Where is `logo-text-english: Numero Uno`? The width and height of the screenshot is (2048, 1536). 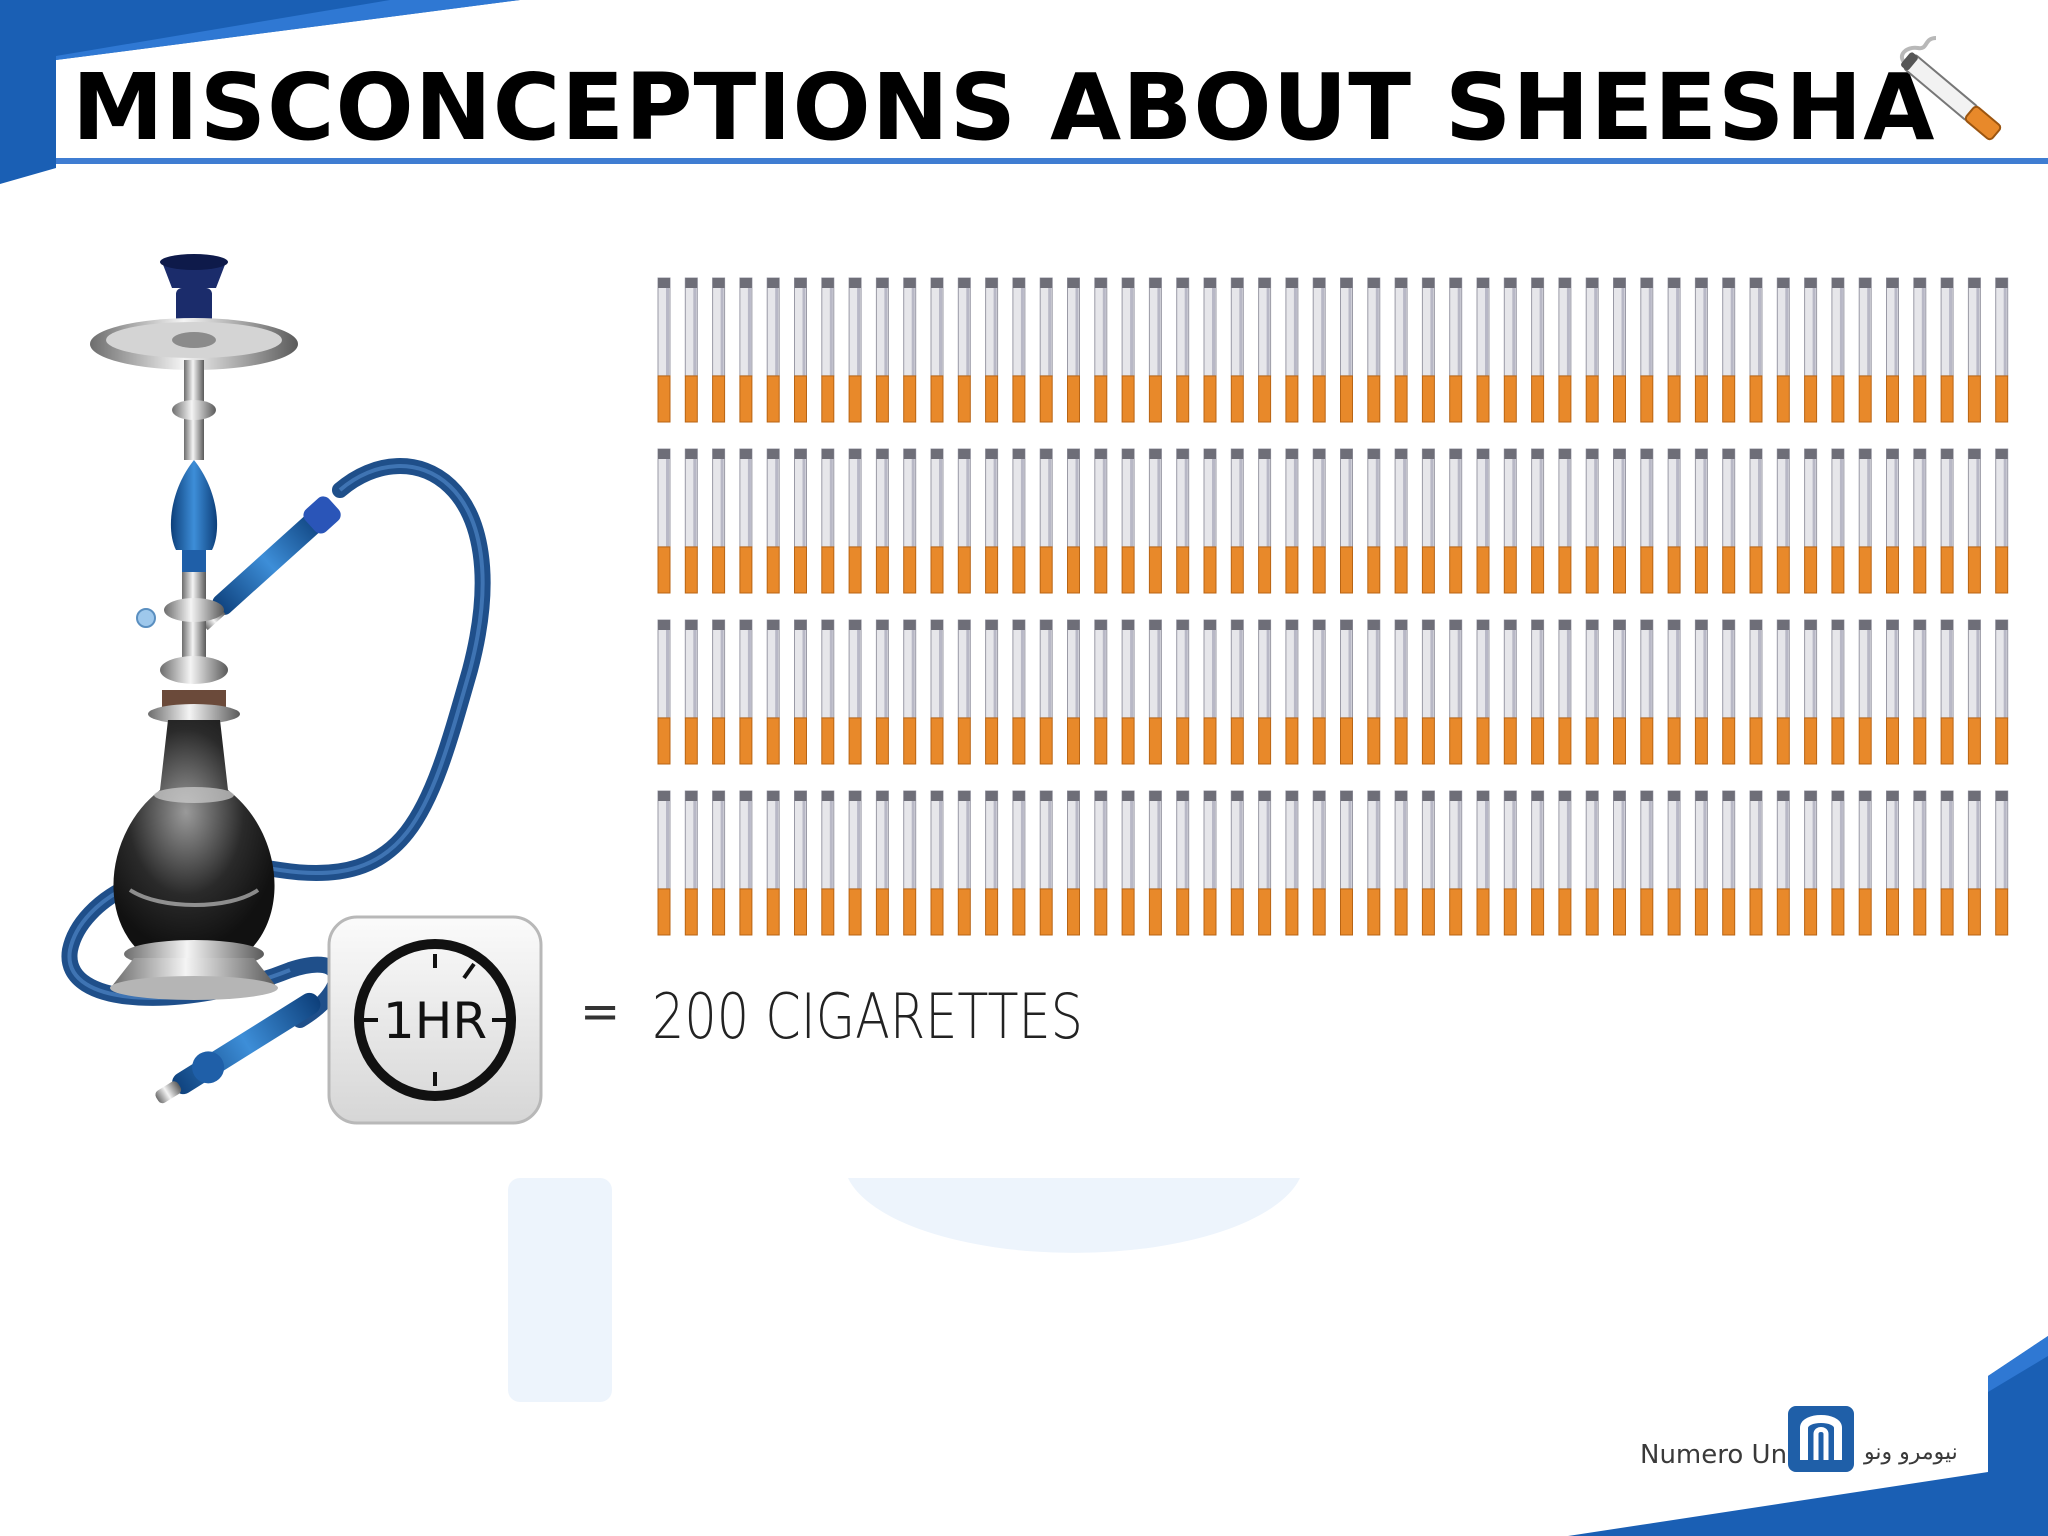 logo-text-english: Numero Uno is located at coordinates (1721, 1455).